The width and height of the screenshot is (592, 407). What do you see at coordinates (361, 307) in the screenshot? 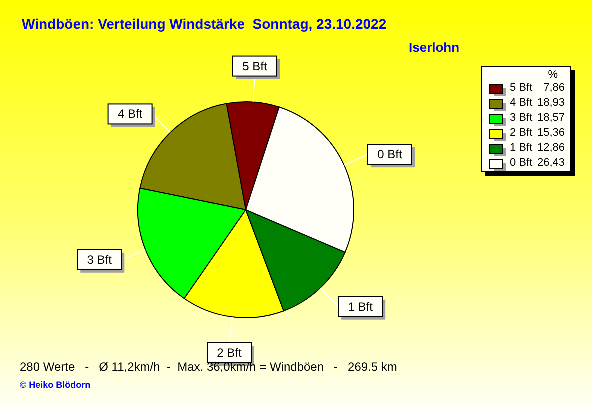
I see `slice-label: 1 Bft` at bounding box center [361, 307].